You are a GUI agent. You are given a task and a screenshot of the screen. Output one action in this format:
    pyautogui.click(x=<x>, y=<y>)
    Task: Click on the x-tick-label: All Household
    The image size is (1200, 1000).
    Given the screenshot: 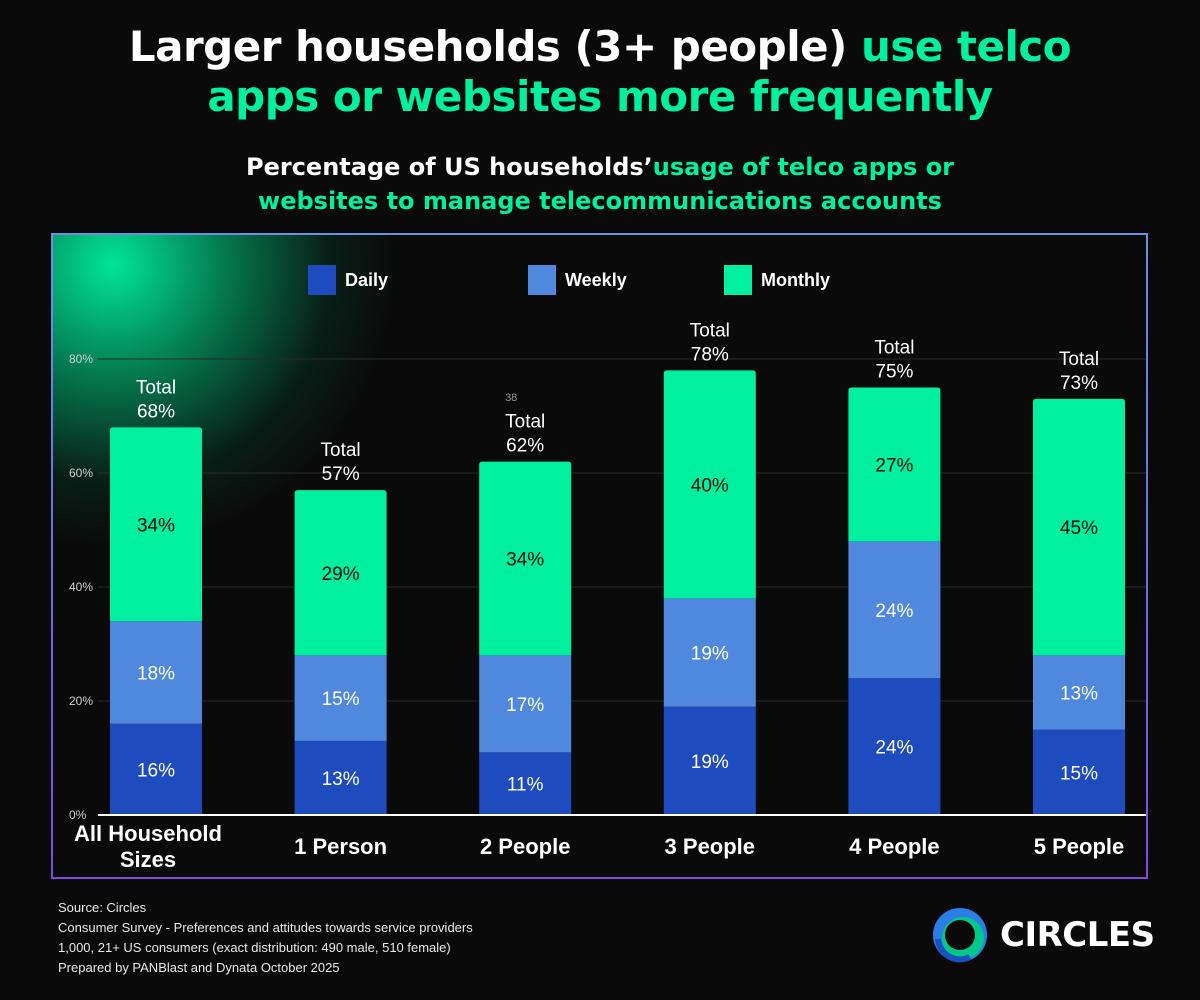 What is the action you would take?
    pyautogui.click(x=148, y=833)
    